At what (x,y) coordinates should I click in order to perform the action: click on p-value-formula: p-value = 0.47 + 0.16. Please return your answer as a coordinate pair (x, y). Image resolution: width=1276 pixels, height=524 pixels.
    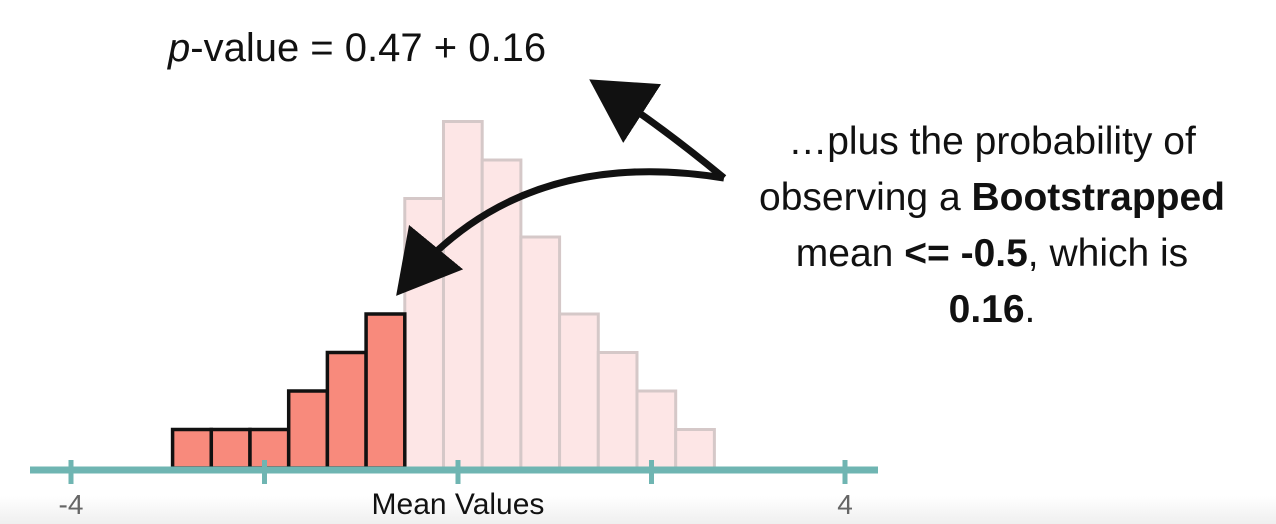
    Looking at the image, I should click on (357, 48).